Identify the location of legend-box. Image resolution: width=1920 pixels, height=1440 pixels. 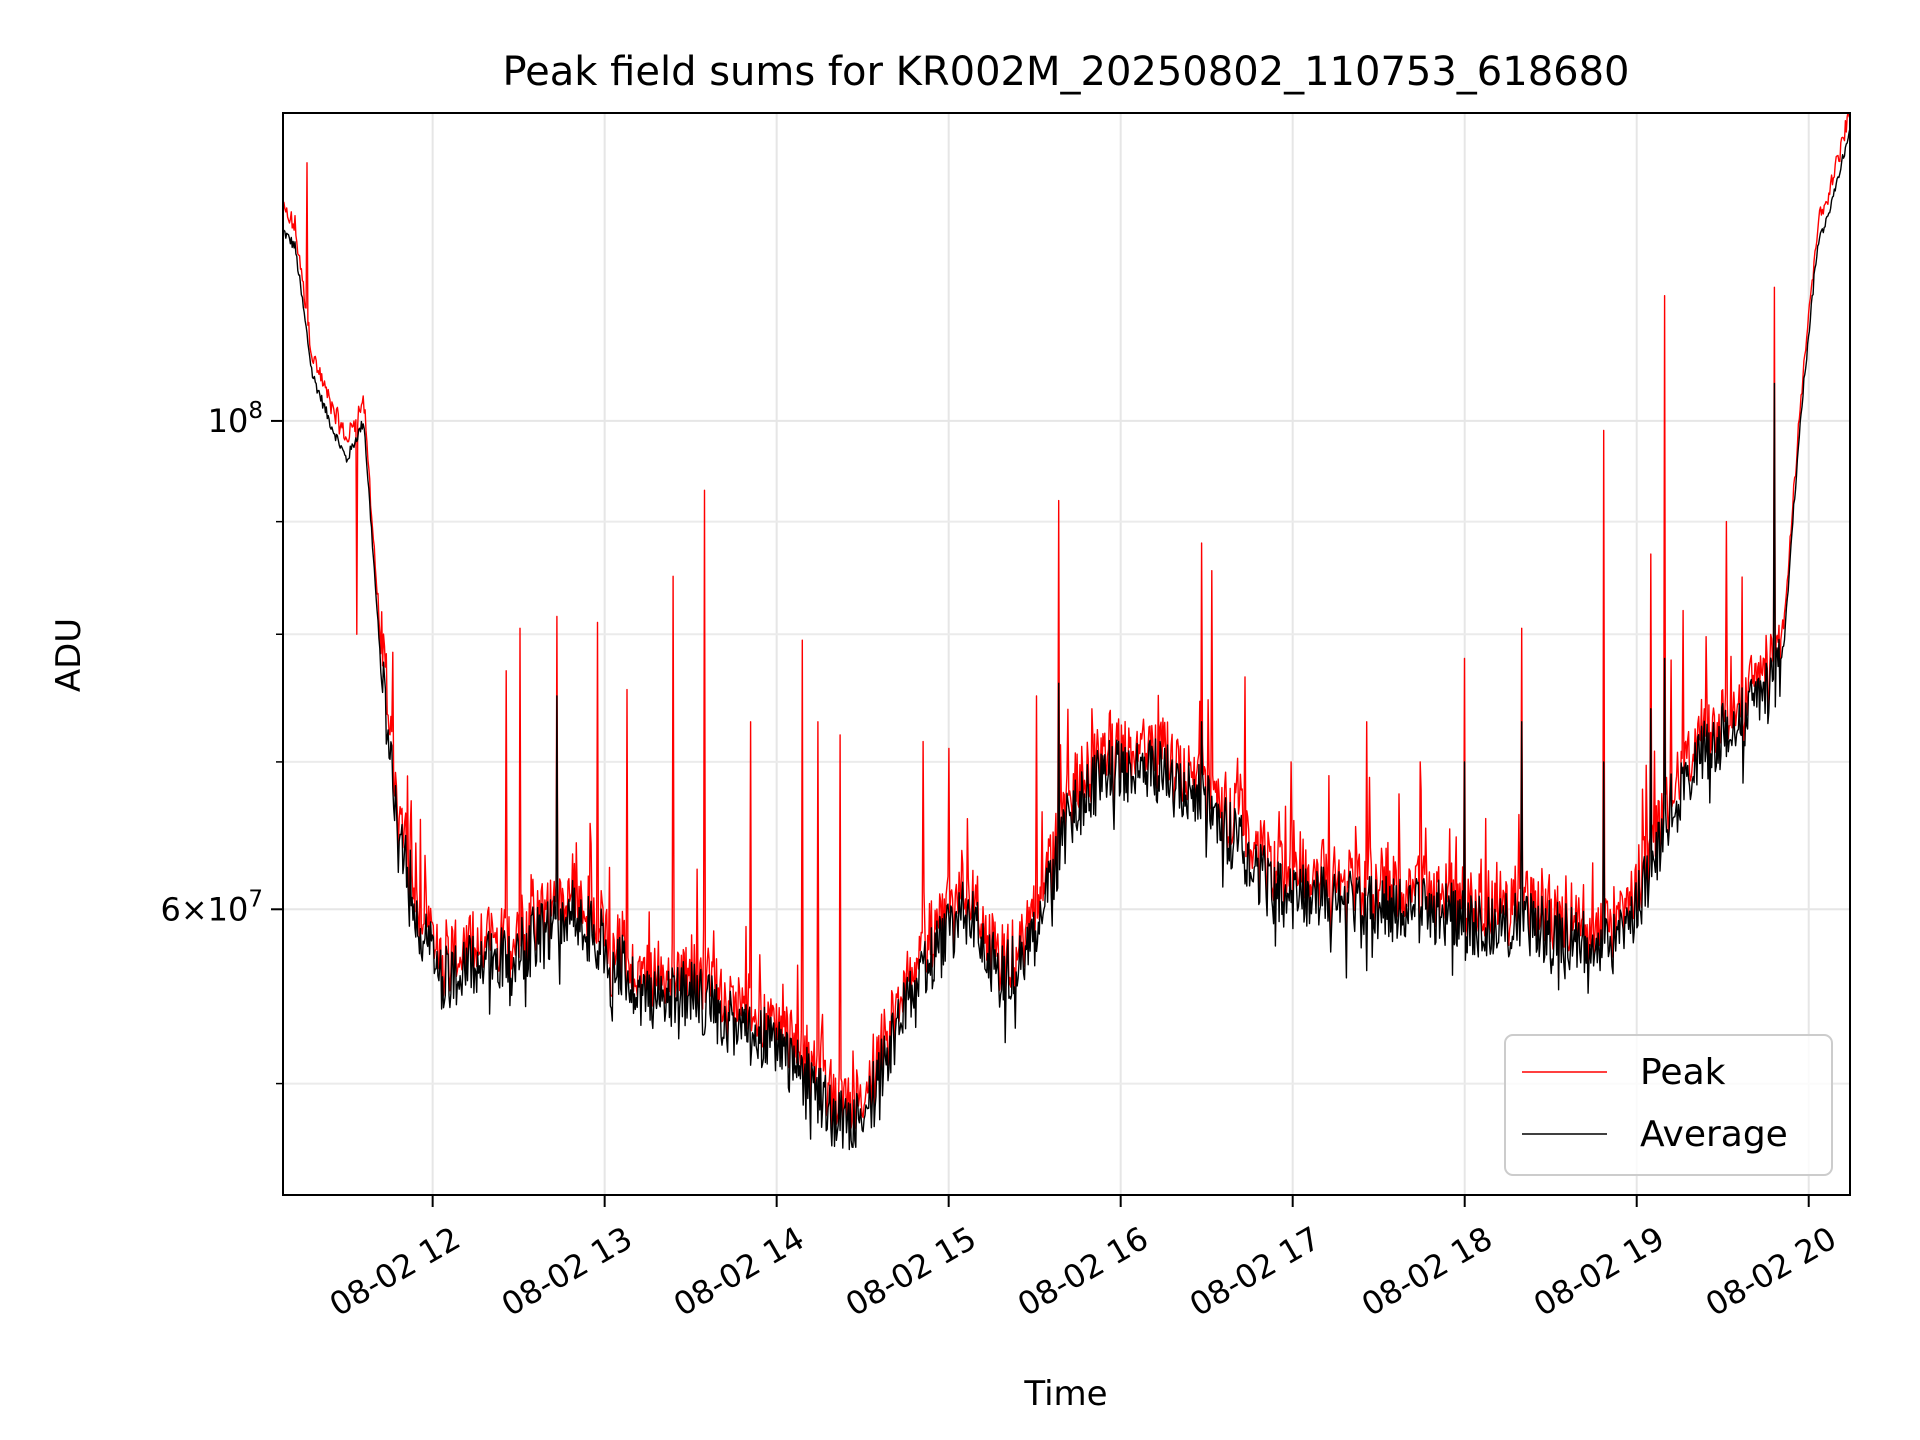
(1668, 1105).